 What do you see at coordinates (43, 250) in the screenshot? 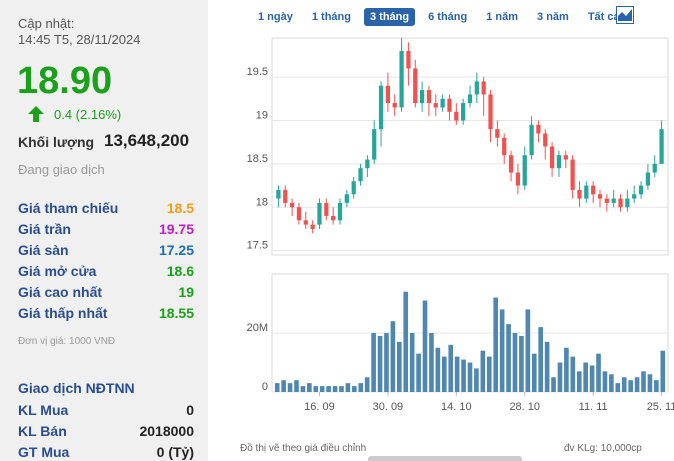
I see `price-label: Giá sàn` at bounding box center [43, 250].